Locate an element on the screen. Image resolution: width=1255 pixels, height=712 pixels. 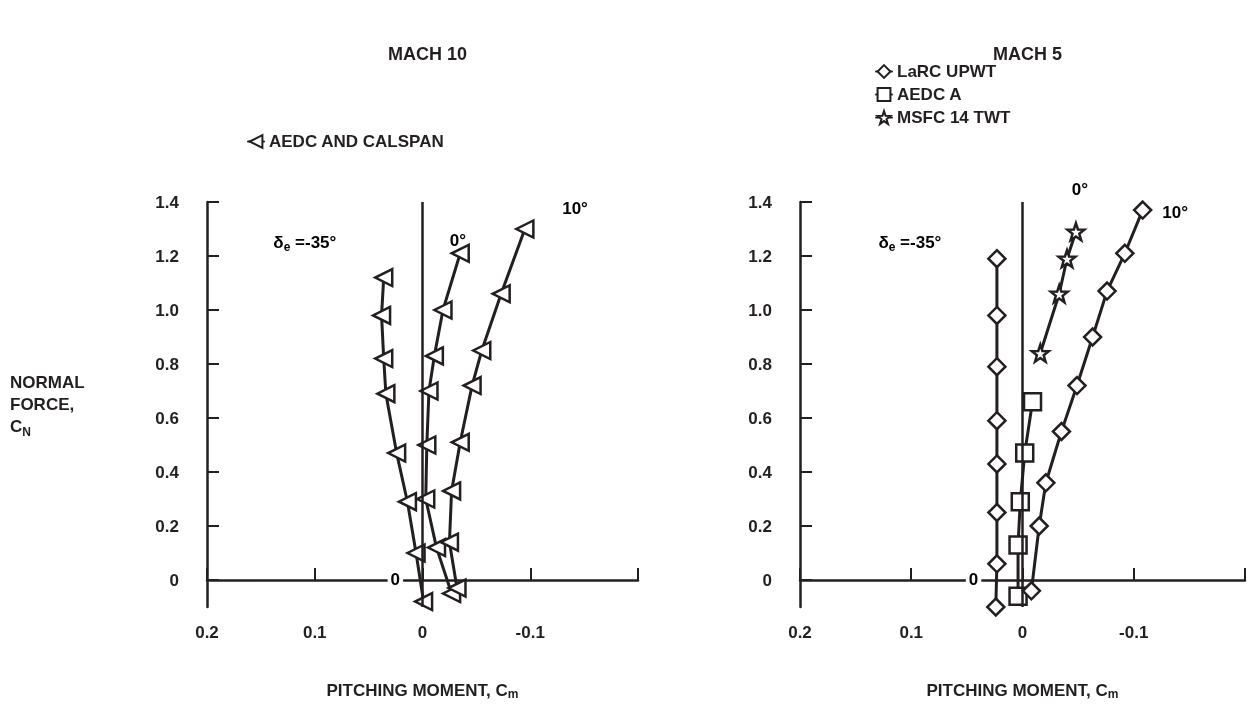
chart-title: MACH 5 is located at coordinates (1027, 54).